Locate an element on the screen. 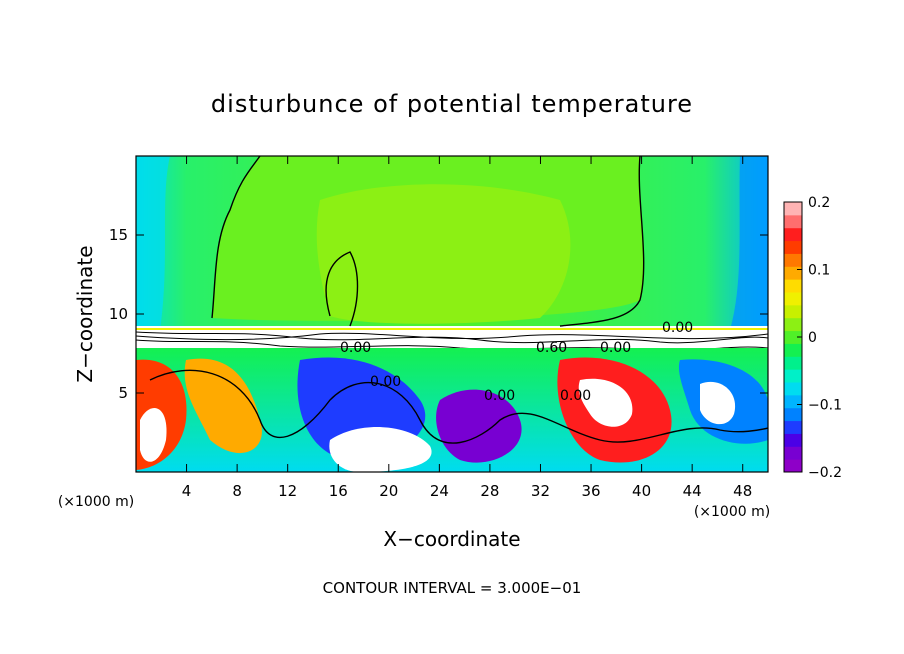 This screenshot has width=904, height=654. footer-contour-interval: CONTOUR INTERVAL = 3.000E−01 is located at coordinates (452, 588).